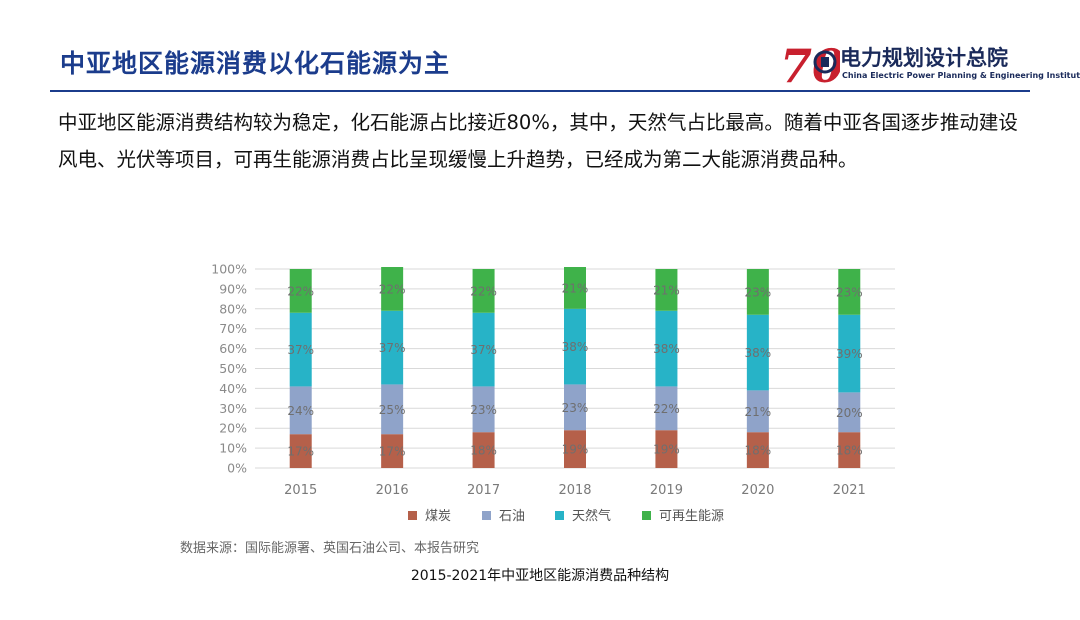  What do you see at coordinates (237, 468) in the screenshot?
I see `y-tick-label: 0%` at bounding box center [237, 468].